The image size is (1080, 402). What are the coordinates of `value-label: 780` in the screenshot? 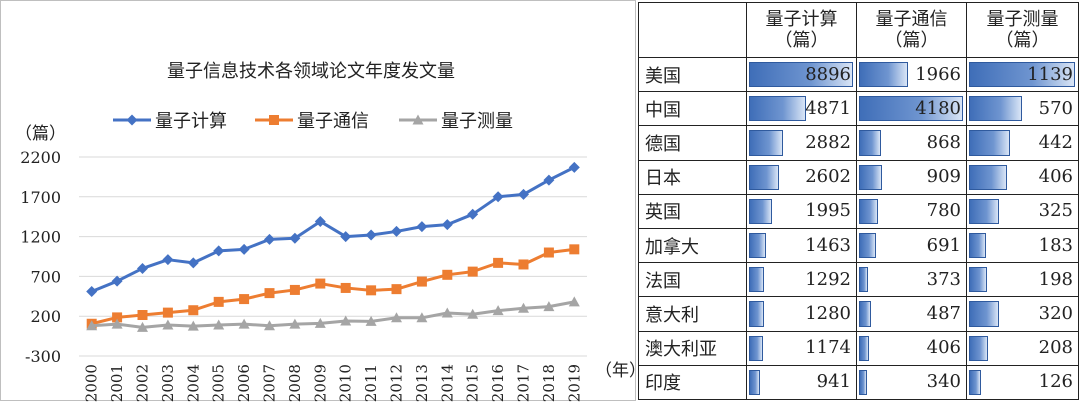 It's located at (943, 211).